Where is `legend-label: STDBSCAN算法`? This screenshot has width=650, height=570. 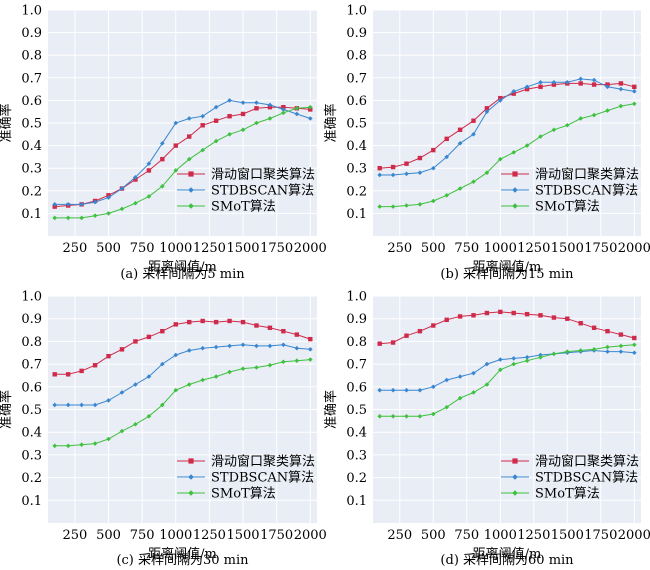
legend-label: STDBSCAN算法 is located at coordinates (262, 191).